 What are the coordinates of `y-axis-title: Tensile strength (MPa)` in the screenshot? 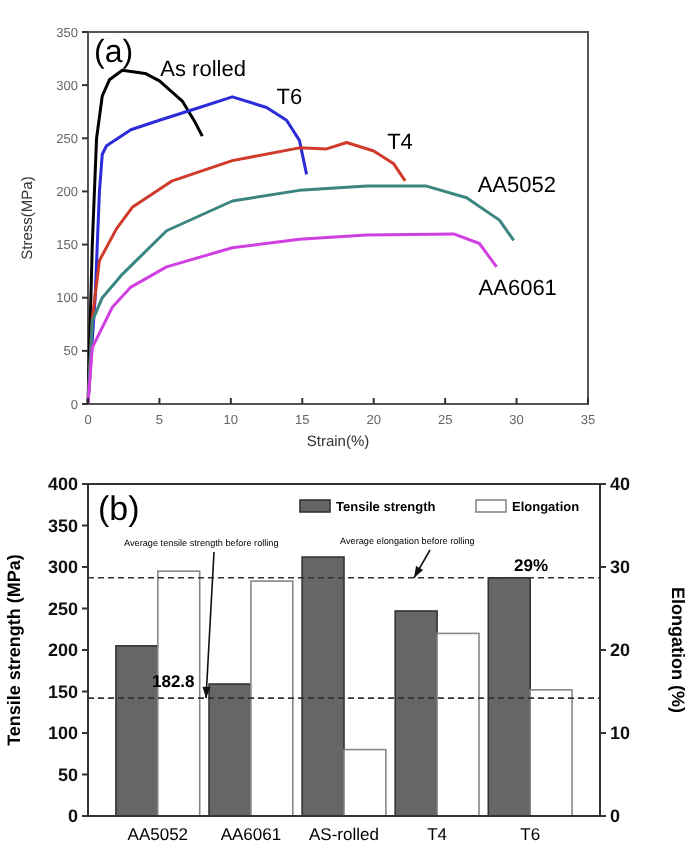 It's located at (14, 650).